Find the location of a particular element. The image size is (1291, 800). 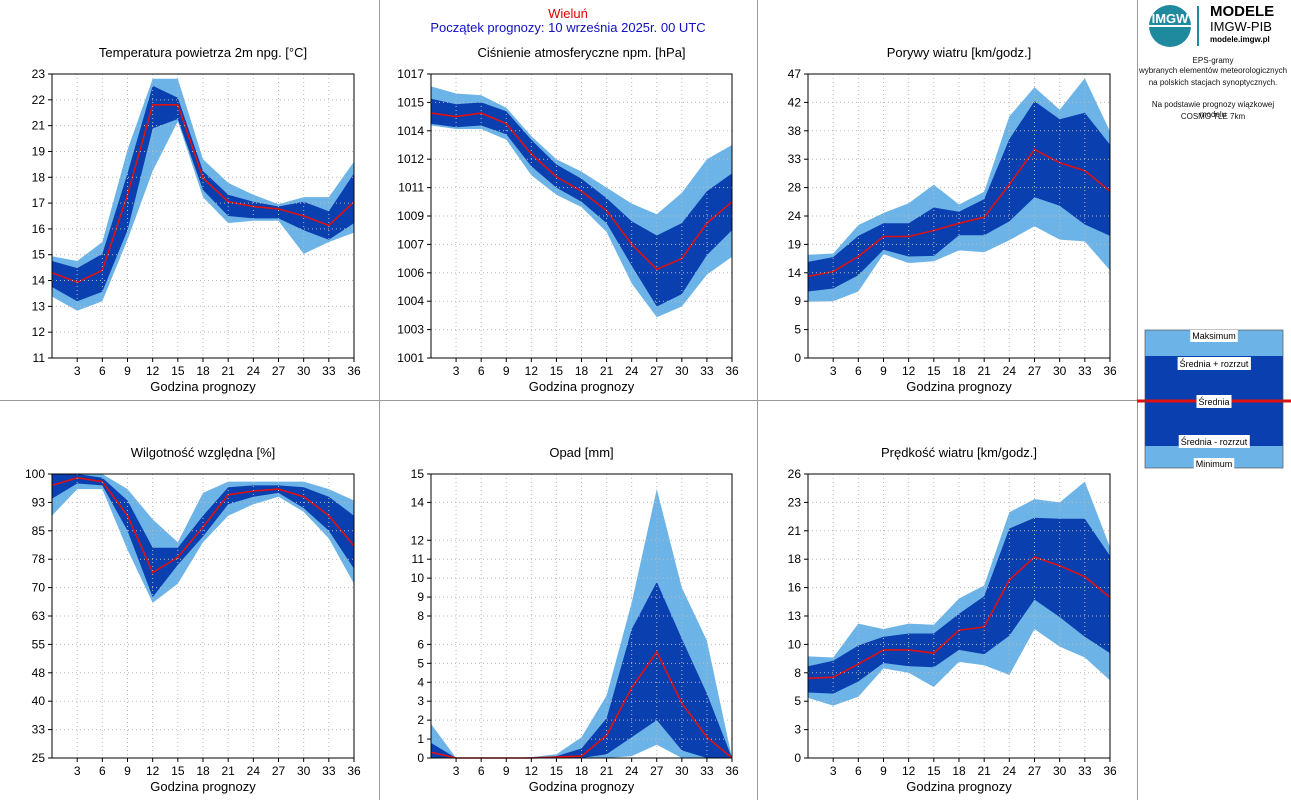

info-line-2: wybranych elementów meteorologicznych is located at coordinates (1213, 70).